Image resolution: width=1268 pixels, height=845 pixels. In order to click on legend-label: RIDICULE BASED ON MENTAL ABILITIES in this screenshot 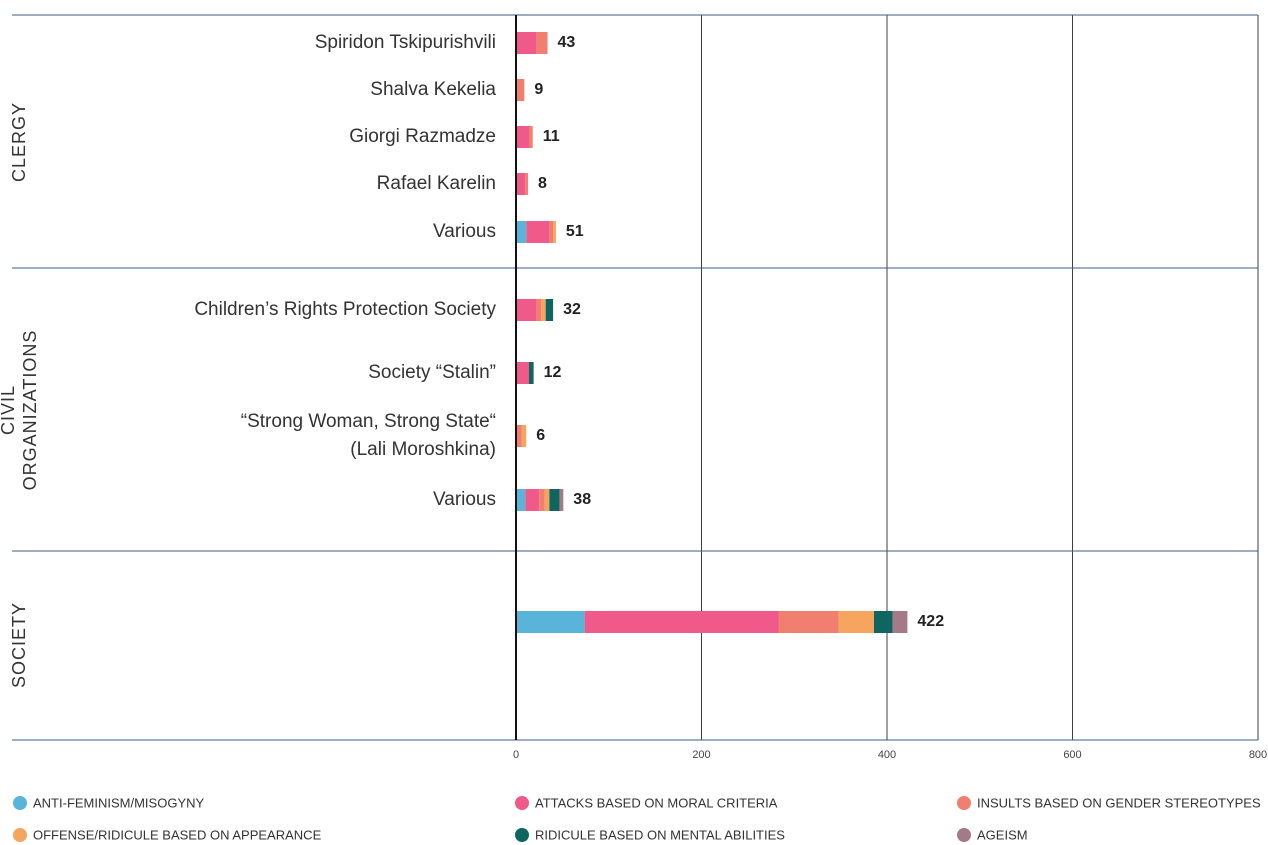, I will do `click(660, 834)`.